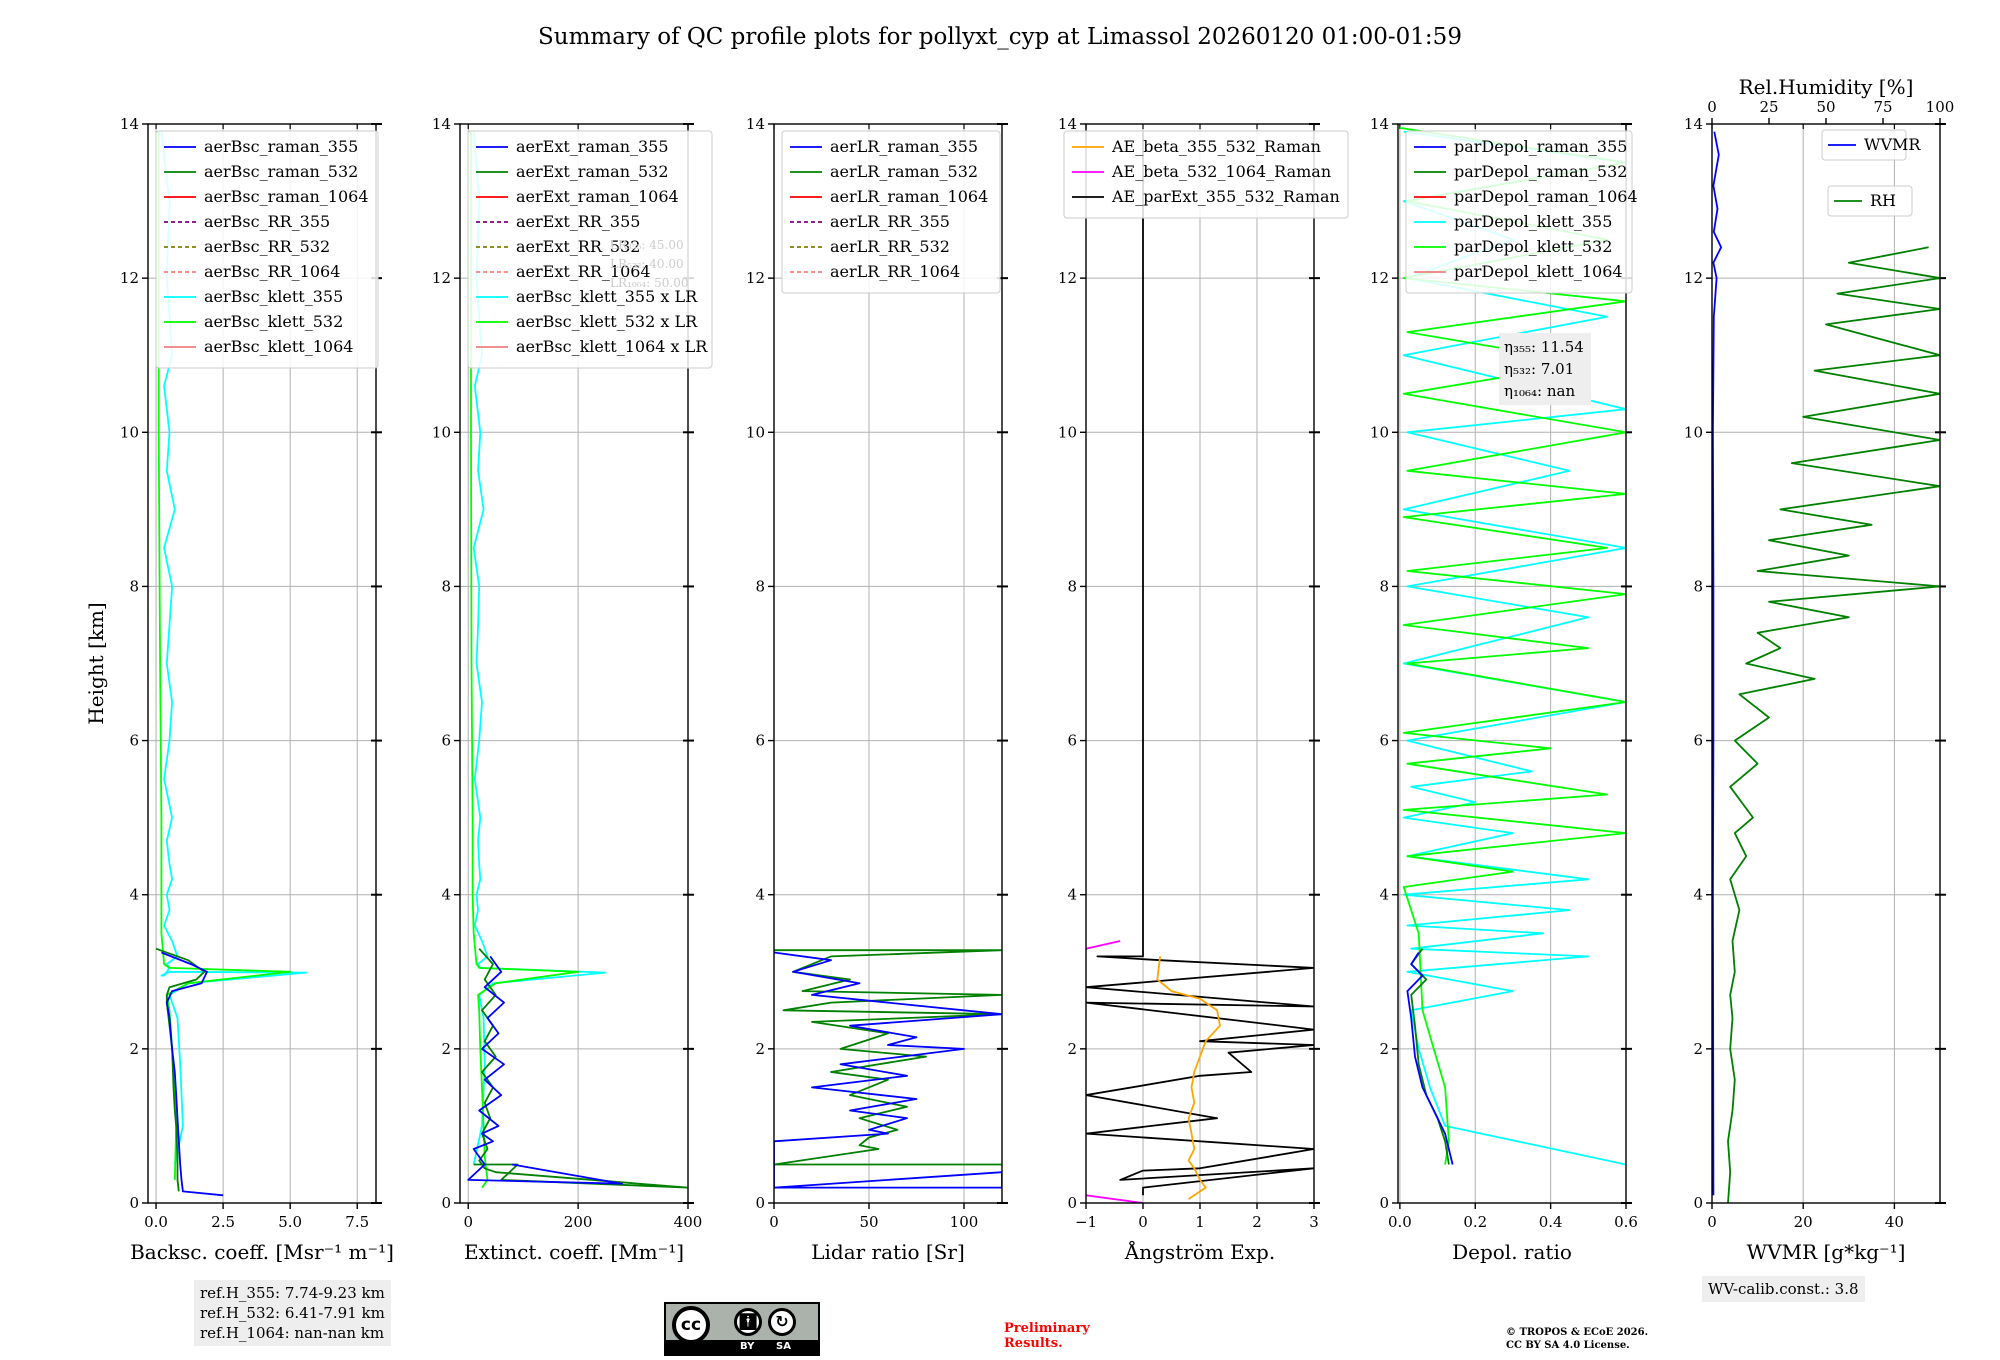 The height and width of the screenshot is (1360, 2000). What do you see at coordinates (909, 196) in the screenshot?
I see `legend-label: aerLR_raman_1064` at bounding box center [909, 196].